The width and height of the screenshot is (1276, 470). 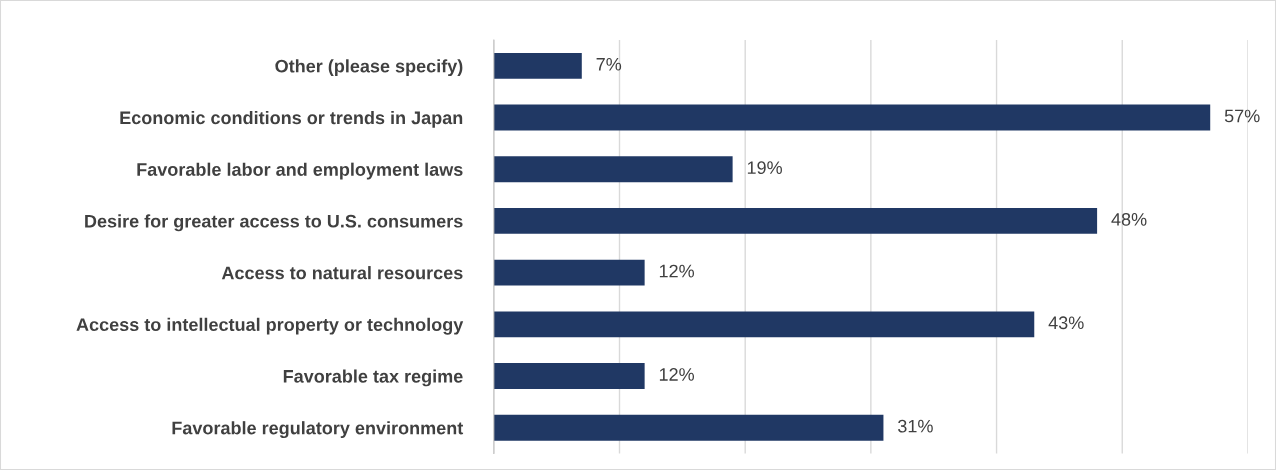 What do you see at coordinates (300, 171) in the screenshot?
I see `y-tick-label: Favorable labor and employment laws` at bounding box center [300, 171].